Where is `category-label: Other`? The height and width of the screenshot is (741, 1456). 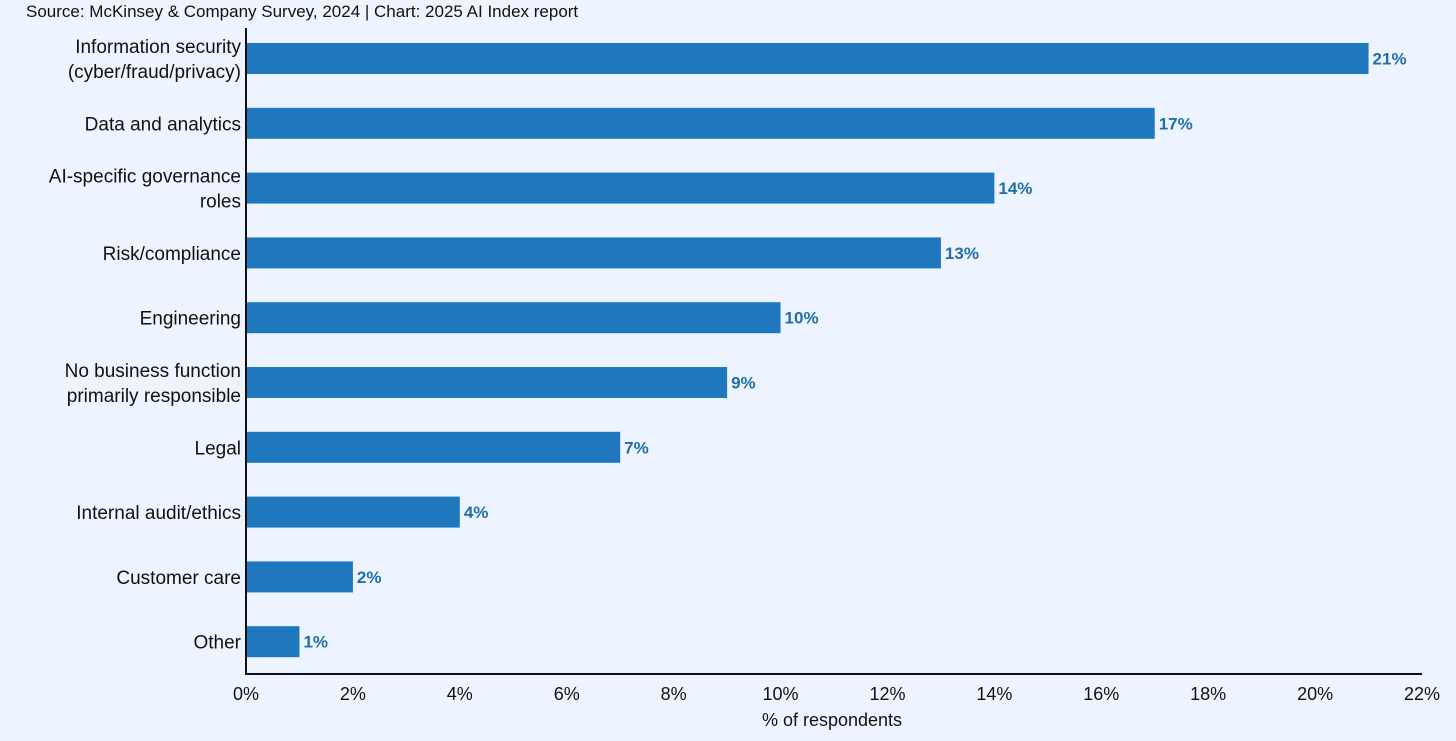
category-label: Other is located at coordinates (217, 643).